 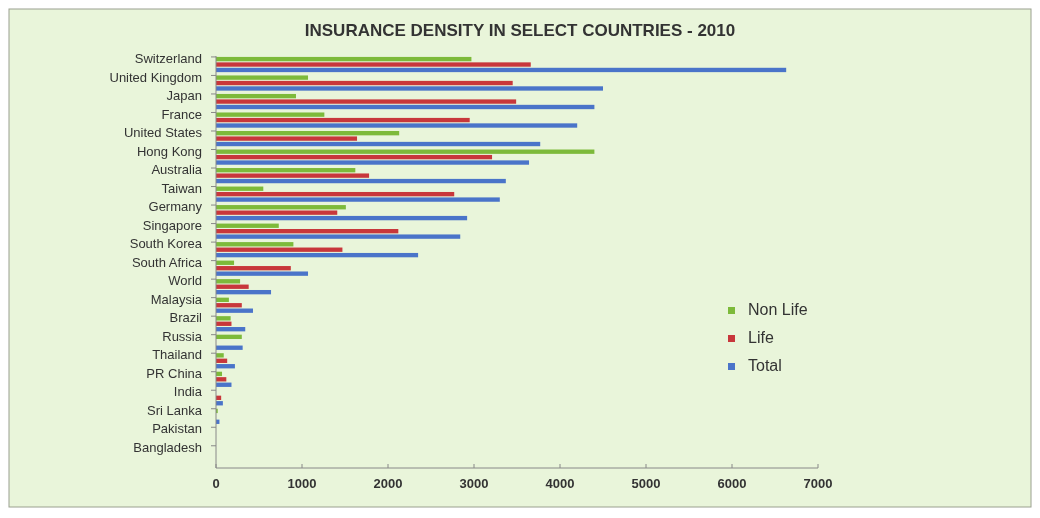 What do you see at coordinates (155, 77) in the screenshot?
I see `y-tick-label: United Kingdom` at bounding box center [155, 77].